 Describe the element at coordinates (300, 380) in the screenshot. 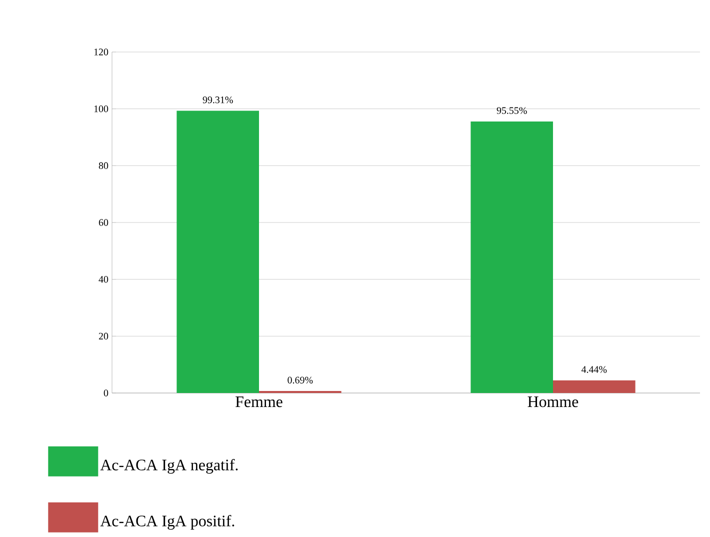

I see `data-label: 0.69%` at that location.